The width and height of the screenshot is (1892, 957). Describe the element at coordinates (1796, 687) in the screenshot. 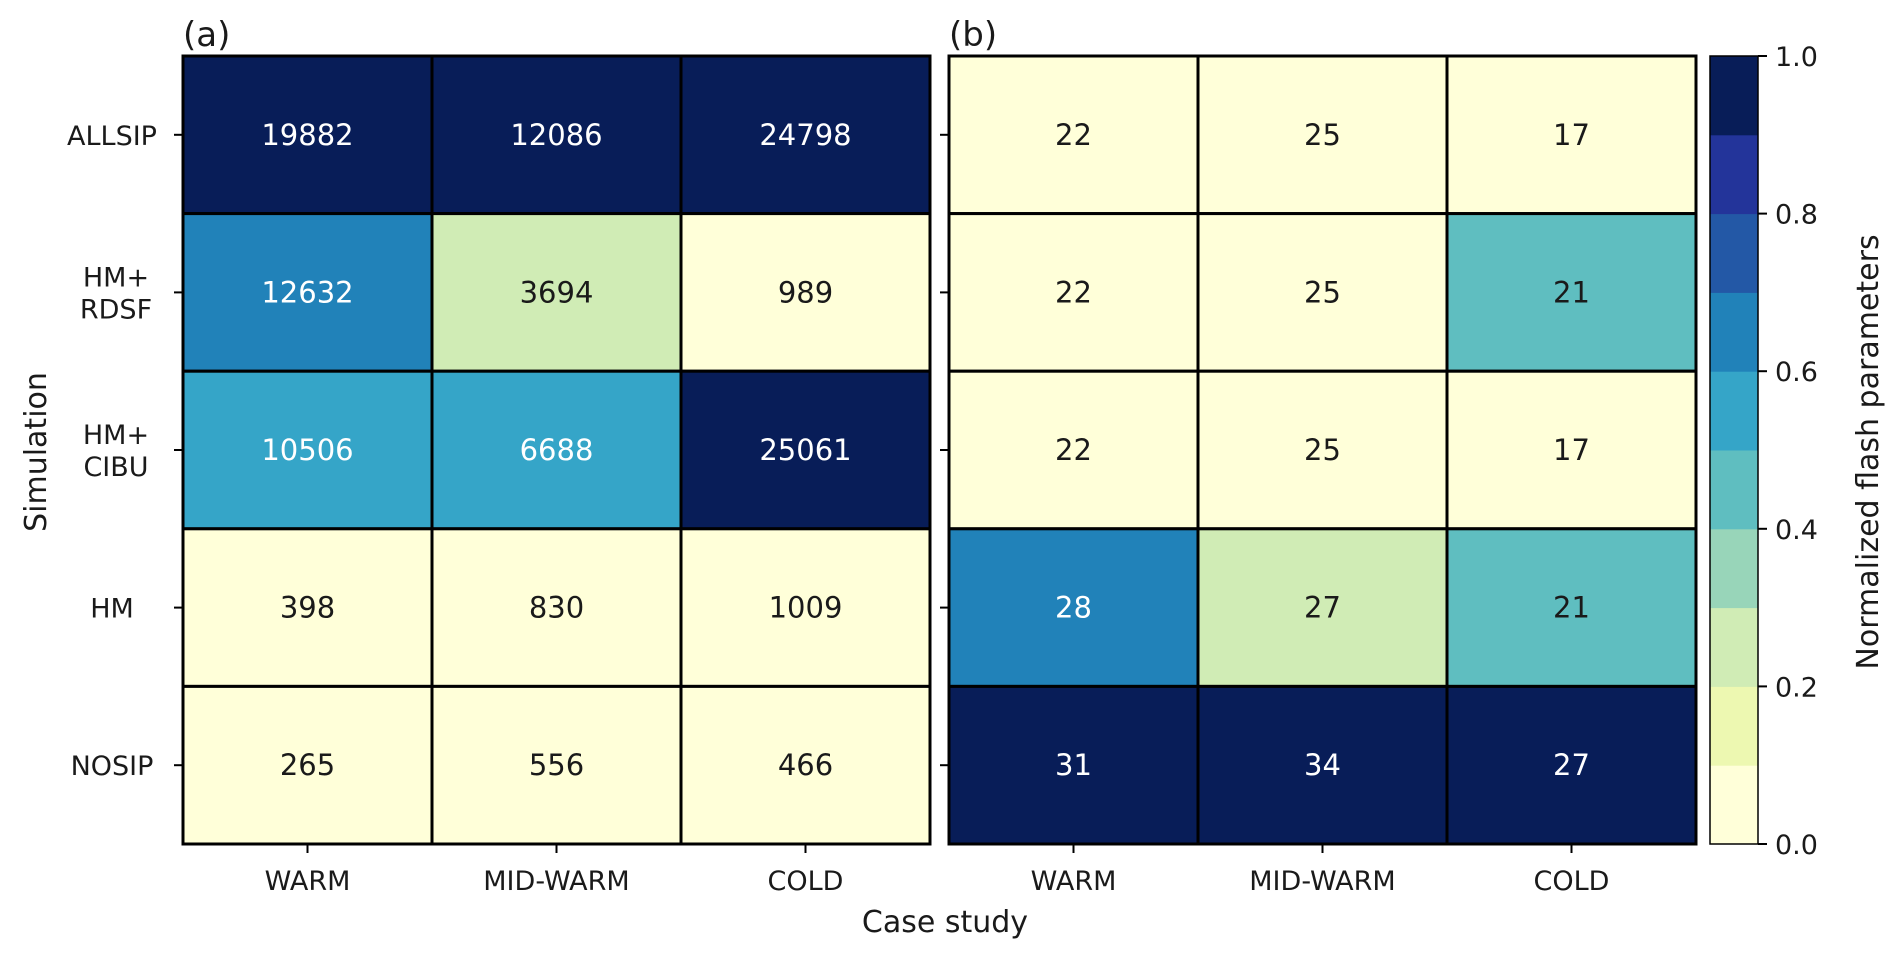

I see `colorbar-tick-label: 0.2` at that location.